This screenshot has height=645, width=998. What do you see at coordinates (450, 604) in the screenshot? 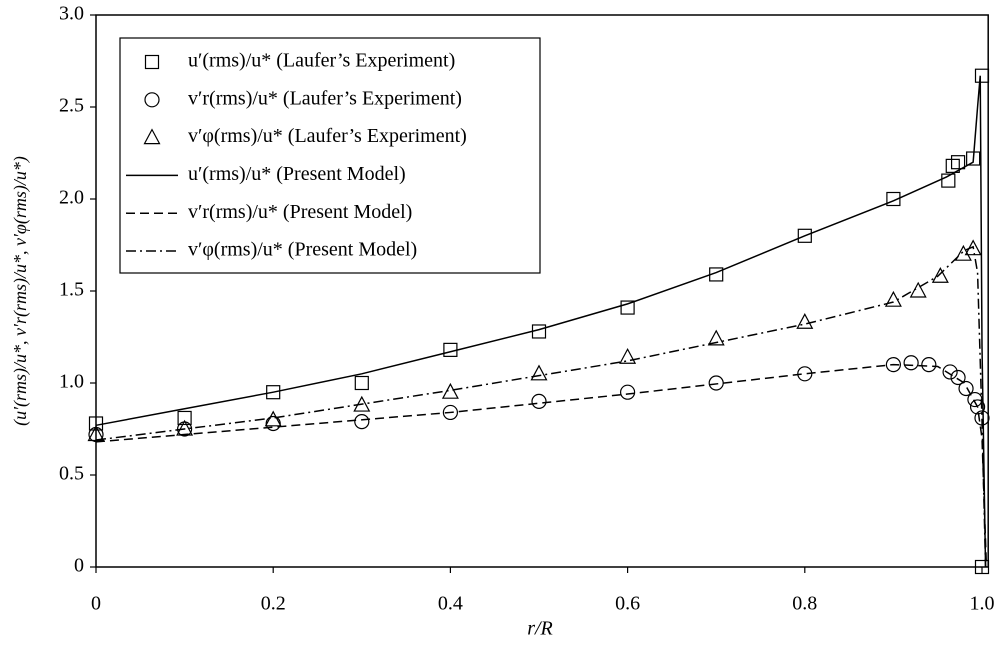
I see `x-tick-label: 0.4` at bounding box center [450, 604].